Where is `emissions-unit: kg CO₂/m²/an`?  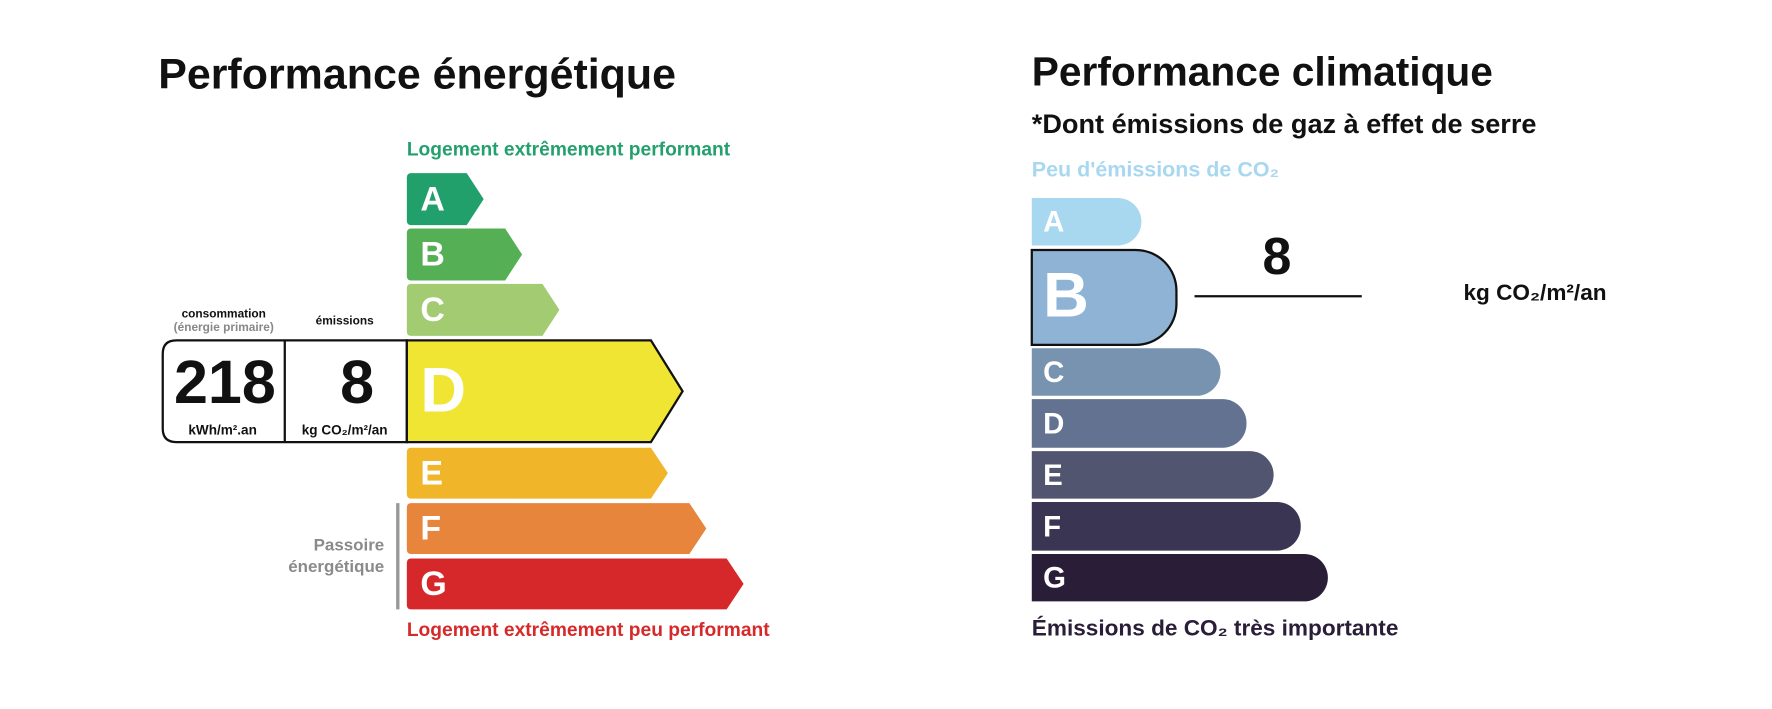
emissions-unit: kg CO₂/m²/an is located at coordinates (345, 429).